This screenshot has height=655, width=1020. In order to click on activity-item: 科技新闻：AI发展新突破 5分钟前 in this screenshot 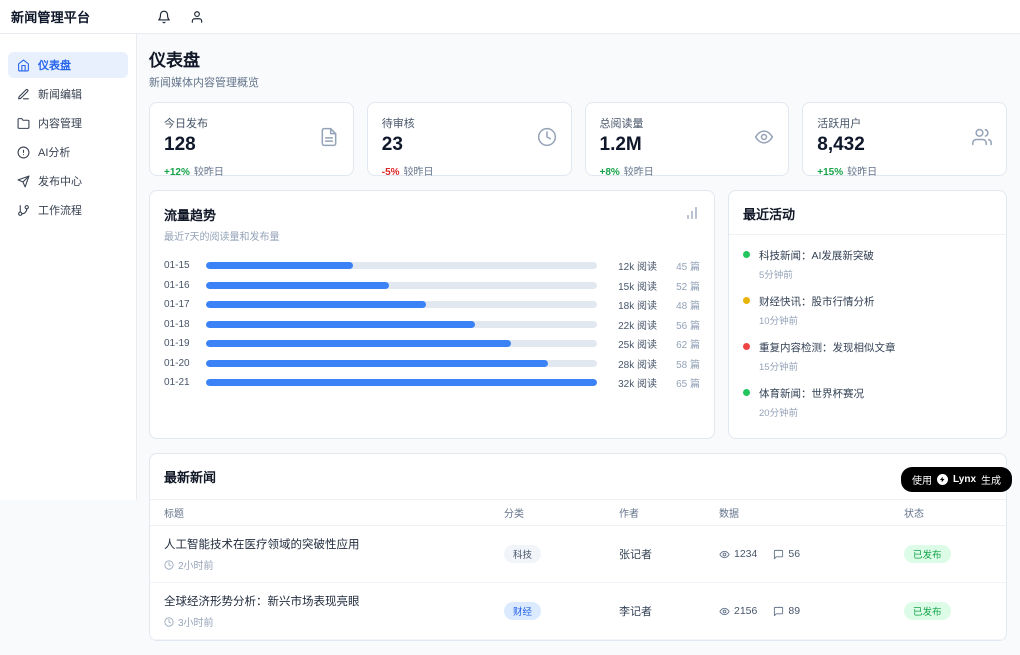, I will do `click(867, 264)`.